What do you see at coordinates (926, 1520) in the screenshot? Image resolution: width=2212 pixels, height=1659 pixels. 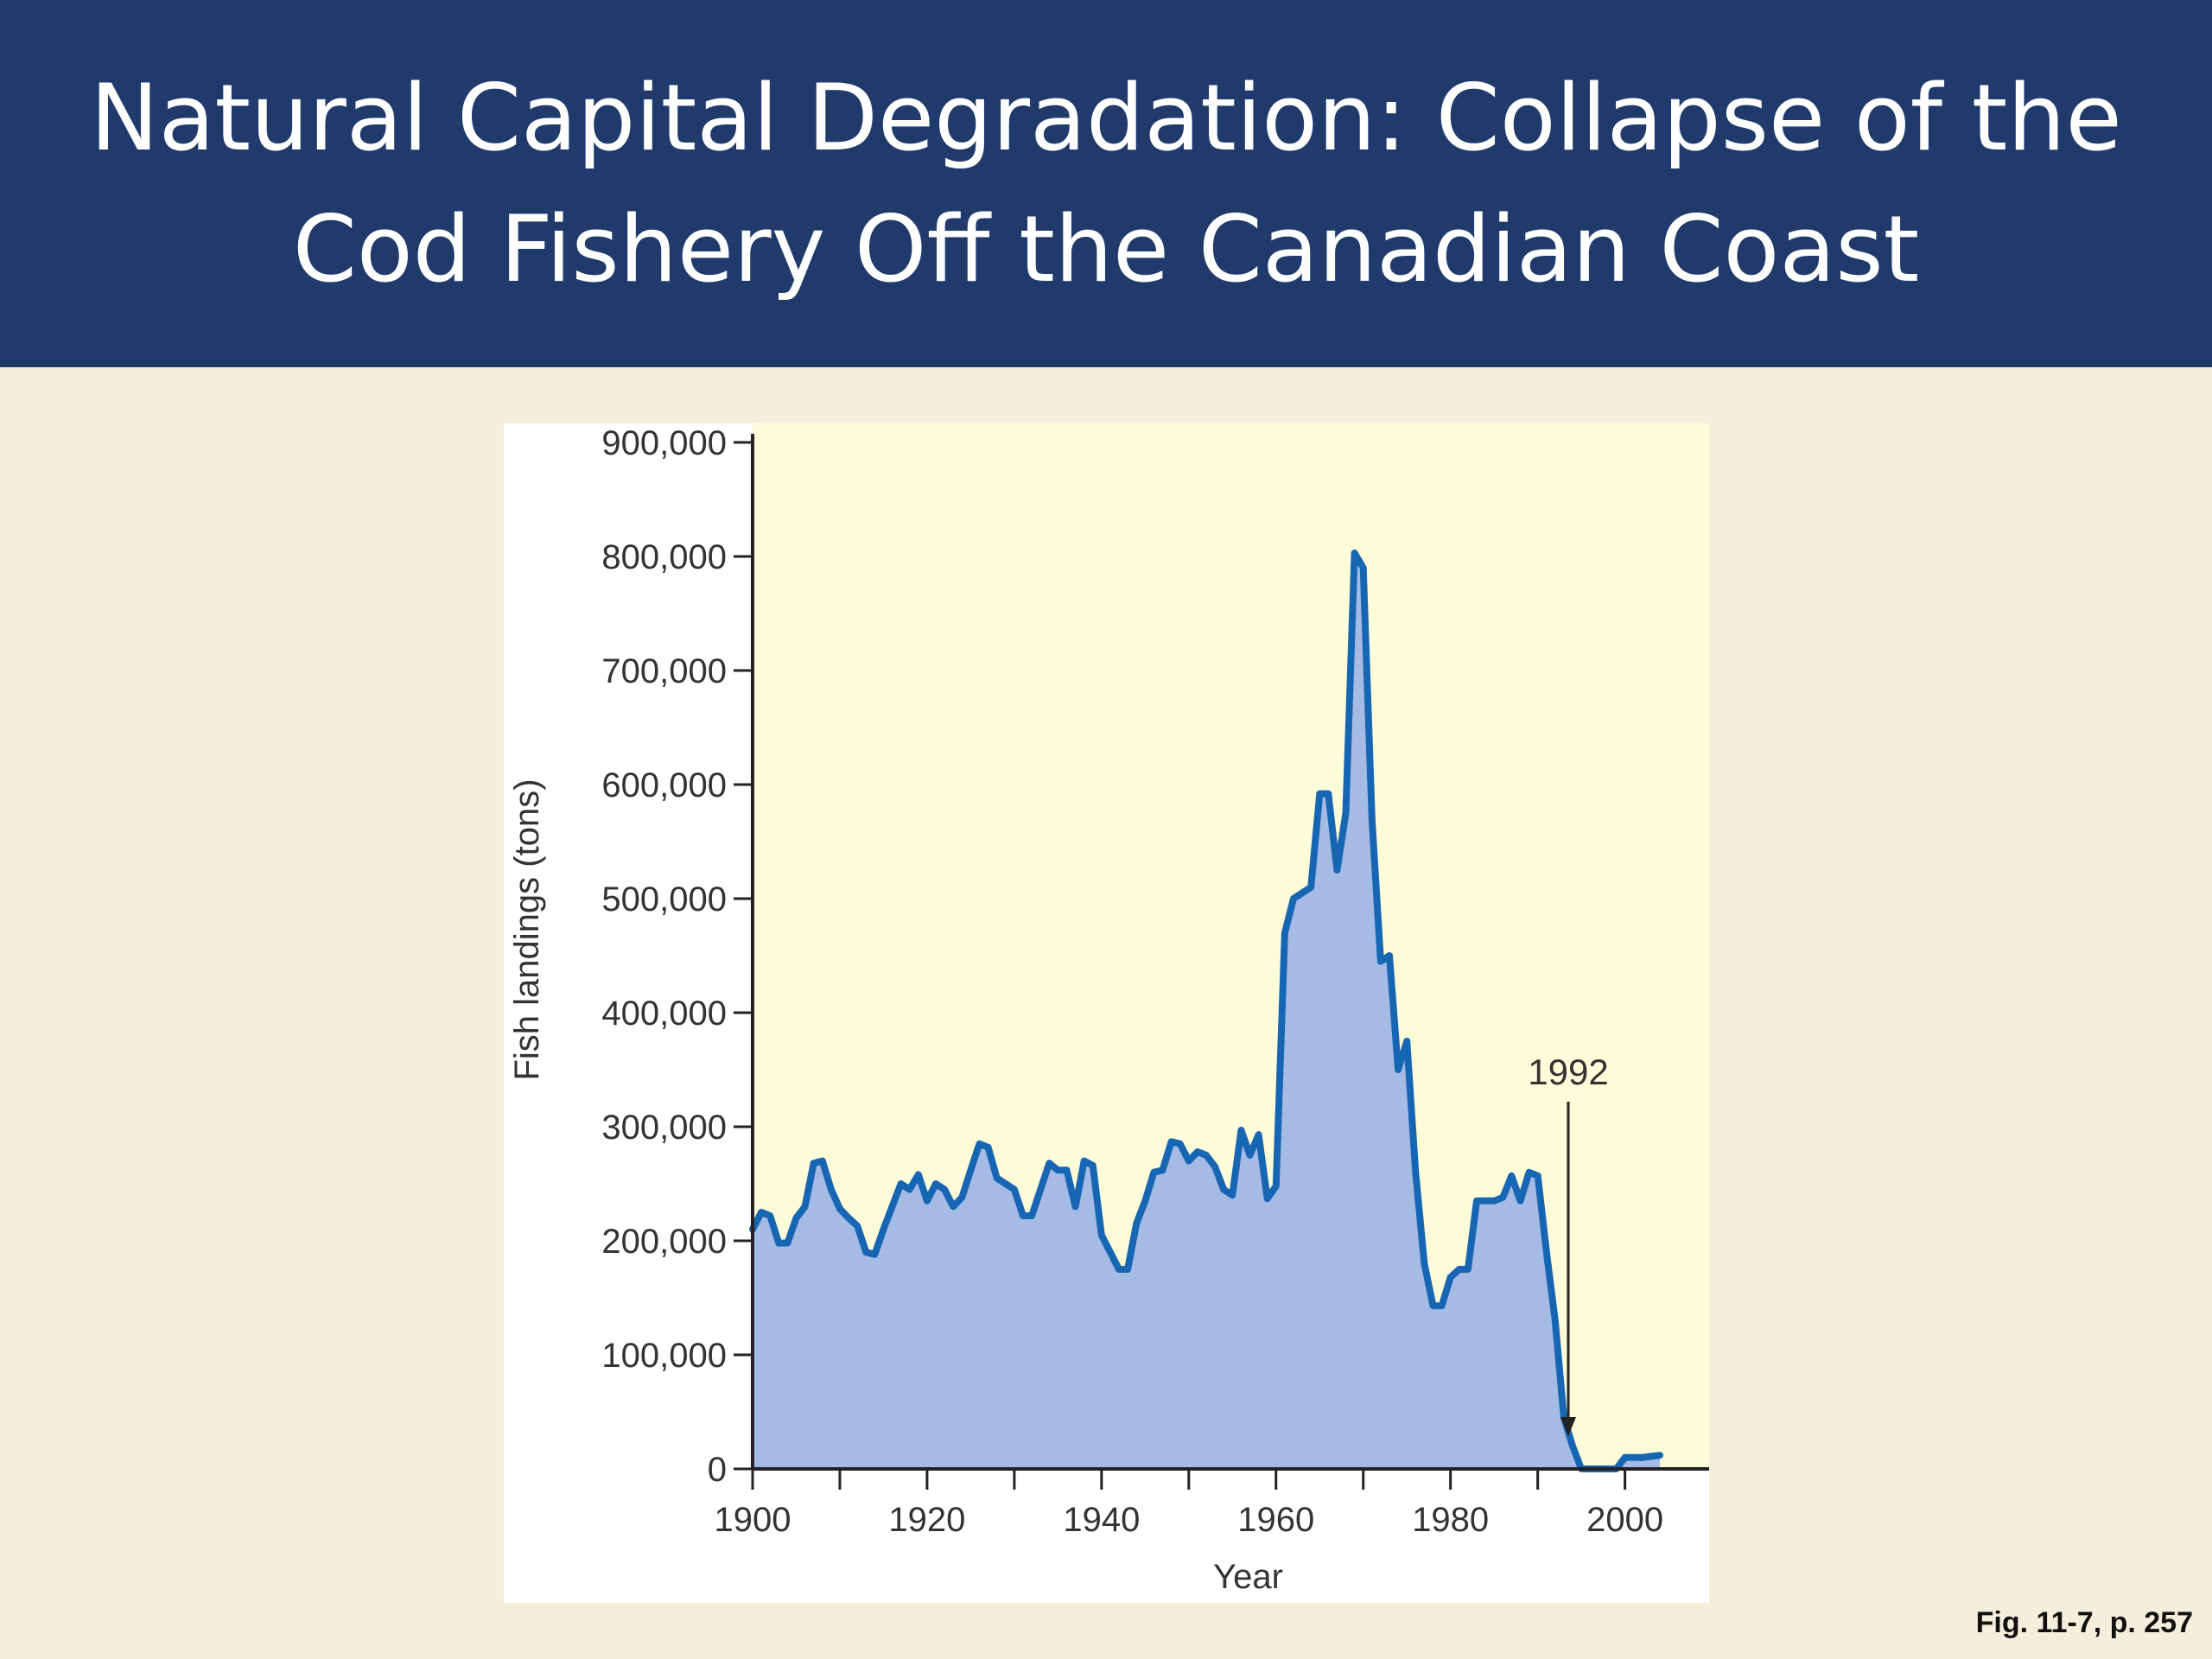 I see `x-tick-label: 1920` at bounding box center [926, 1520].